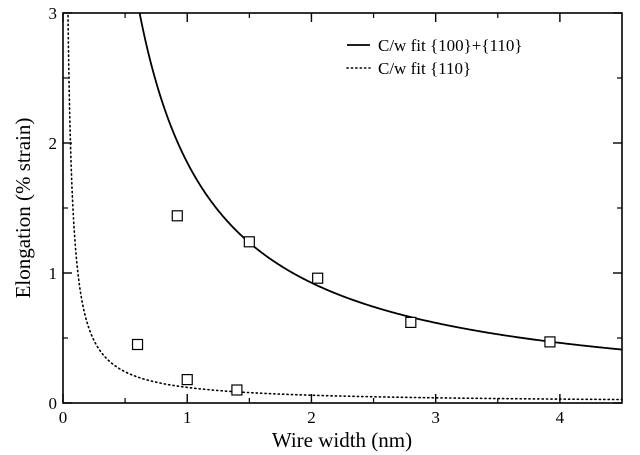 The width and height of the screenshot is (640, 455). What do you see at coordinates (424, 68) in the screenshot?
I see `legend-label-110: C/w fit {110}` at bounding box center [424, 68].